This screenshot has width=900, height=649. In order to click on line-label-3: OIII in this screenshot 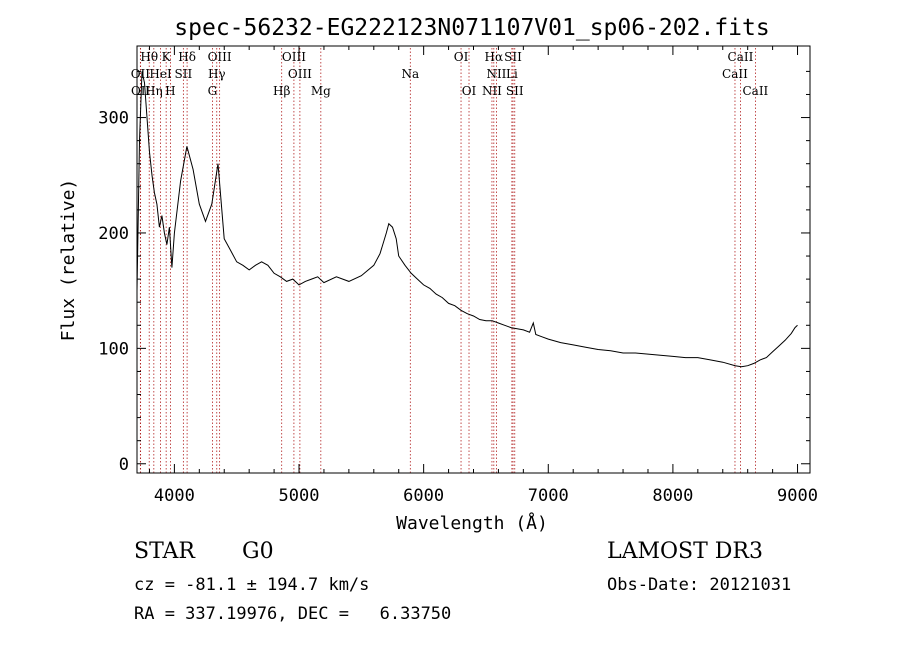, I will do `click(220, 57)`.